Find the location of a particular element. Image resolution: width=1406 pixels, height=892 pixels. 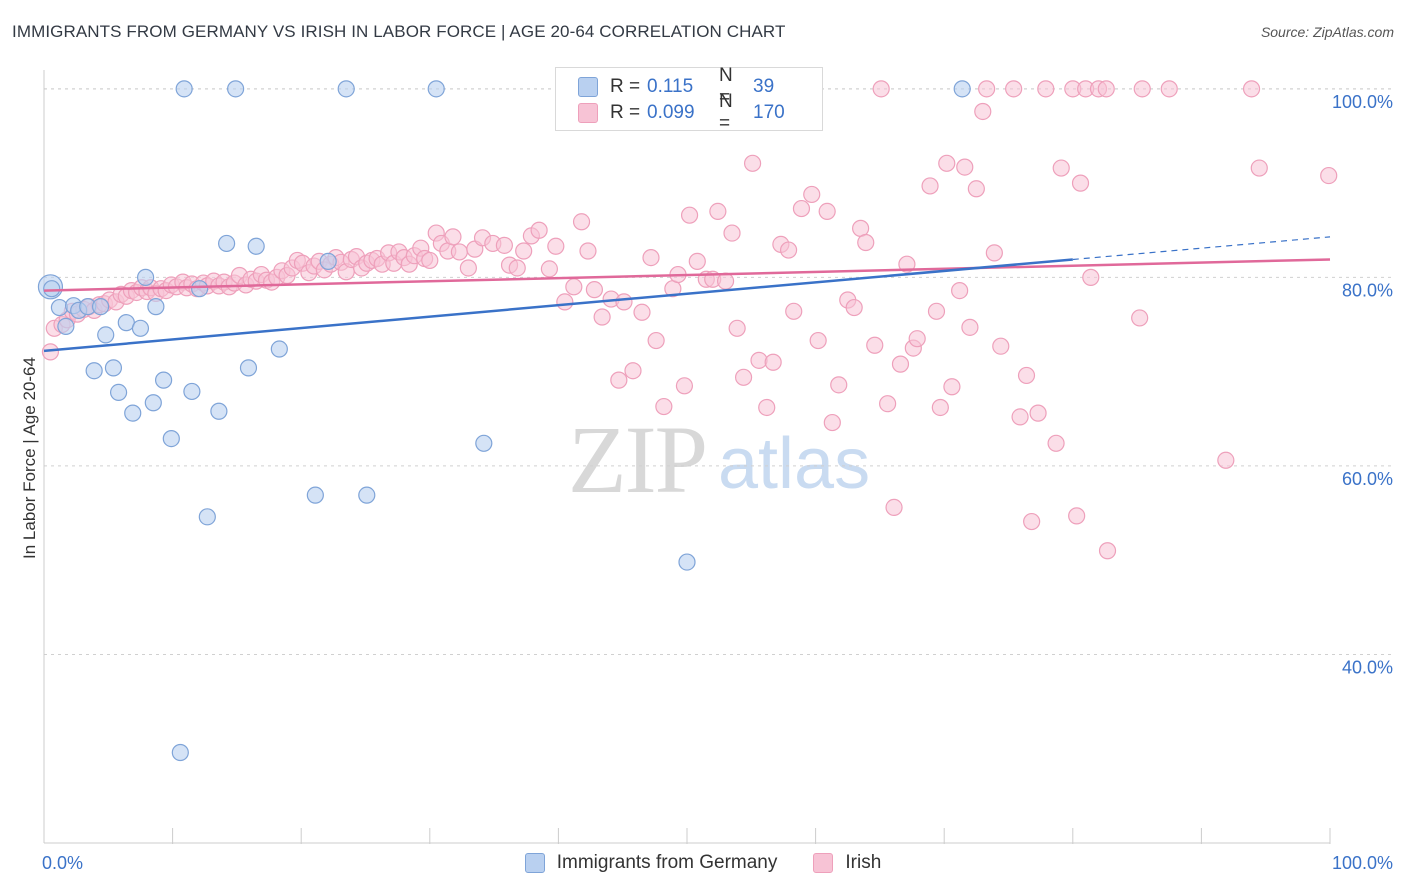

legend-n-label: N = is located at coordinates (726, 86).